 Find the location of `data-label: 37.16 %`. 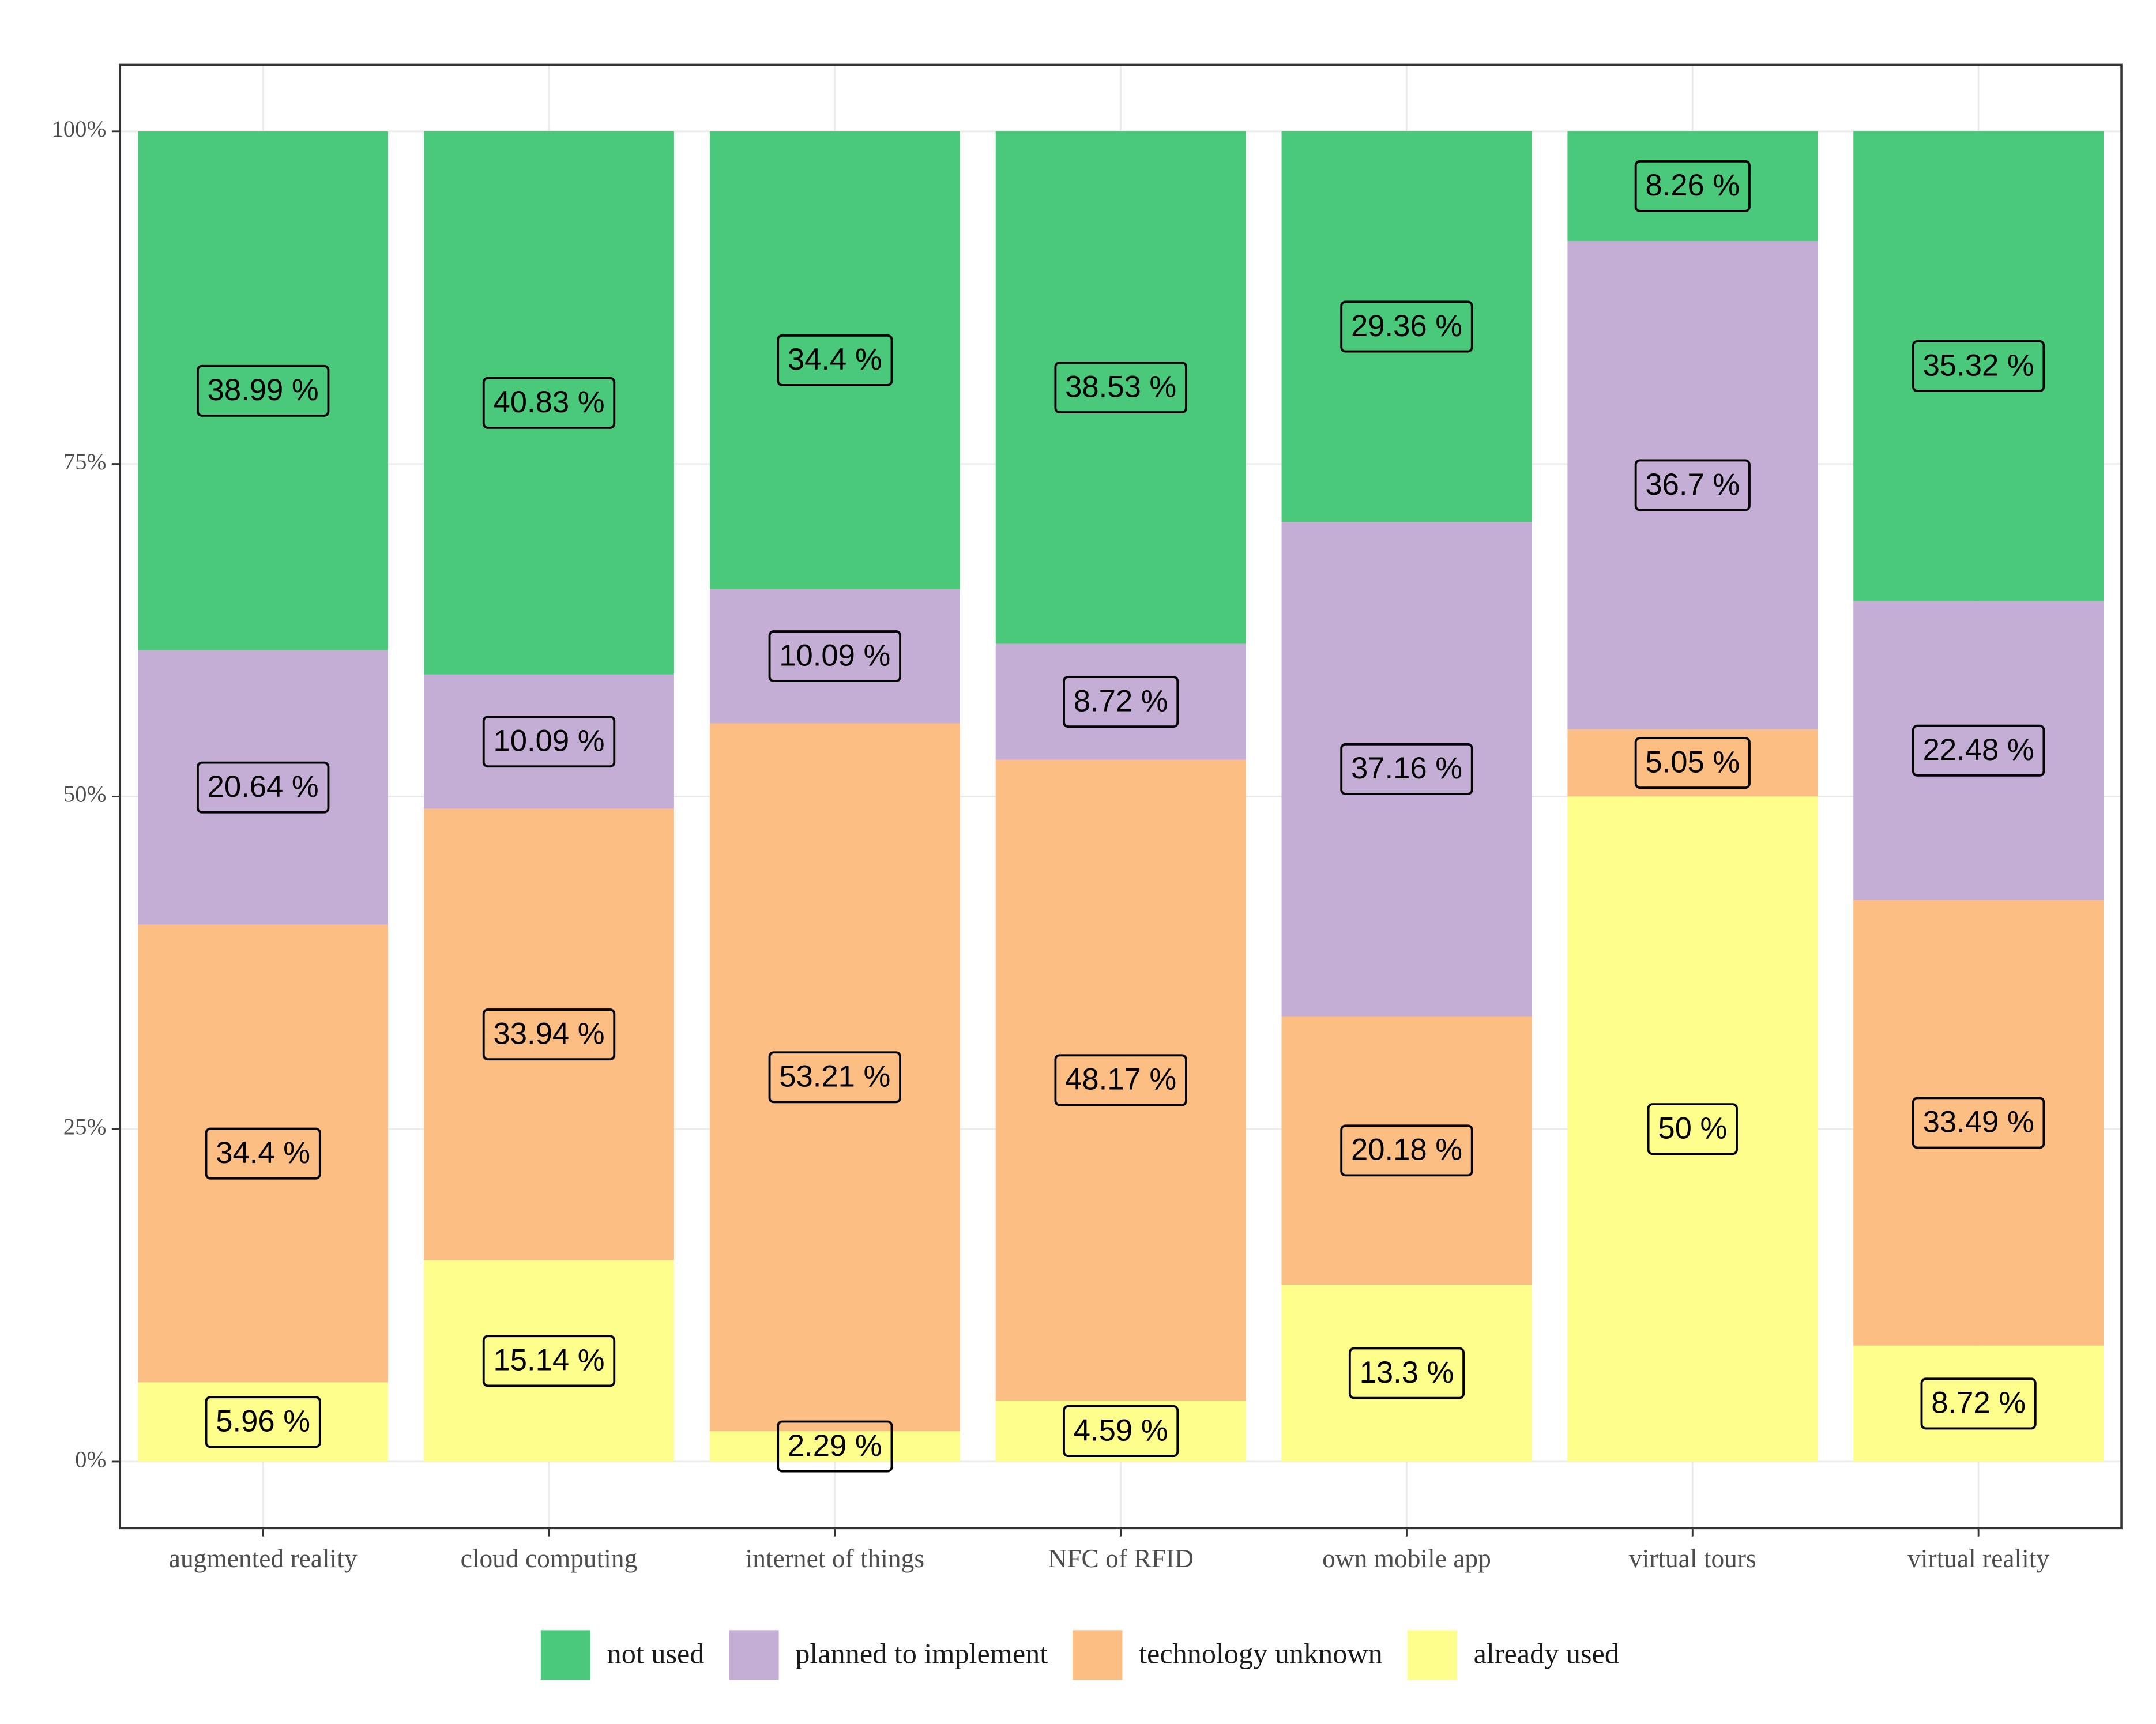

data-label: 37.16 % is located at coordinates (1406, 768).